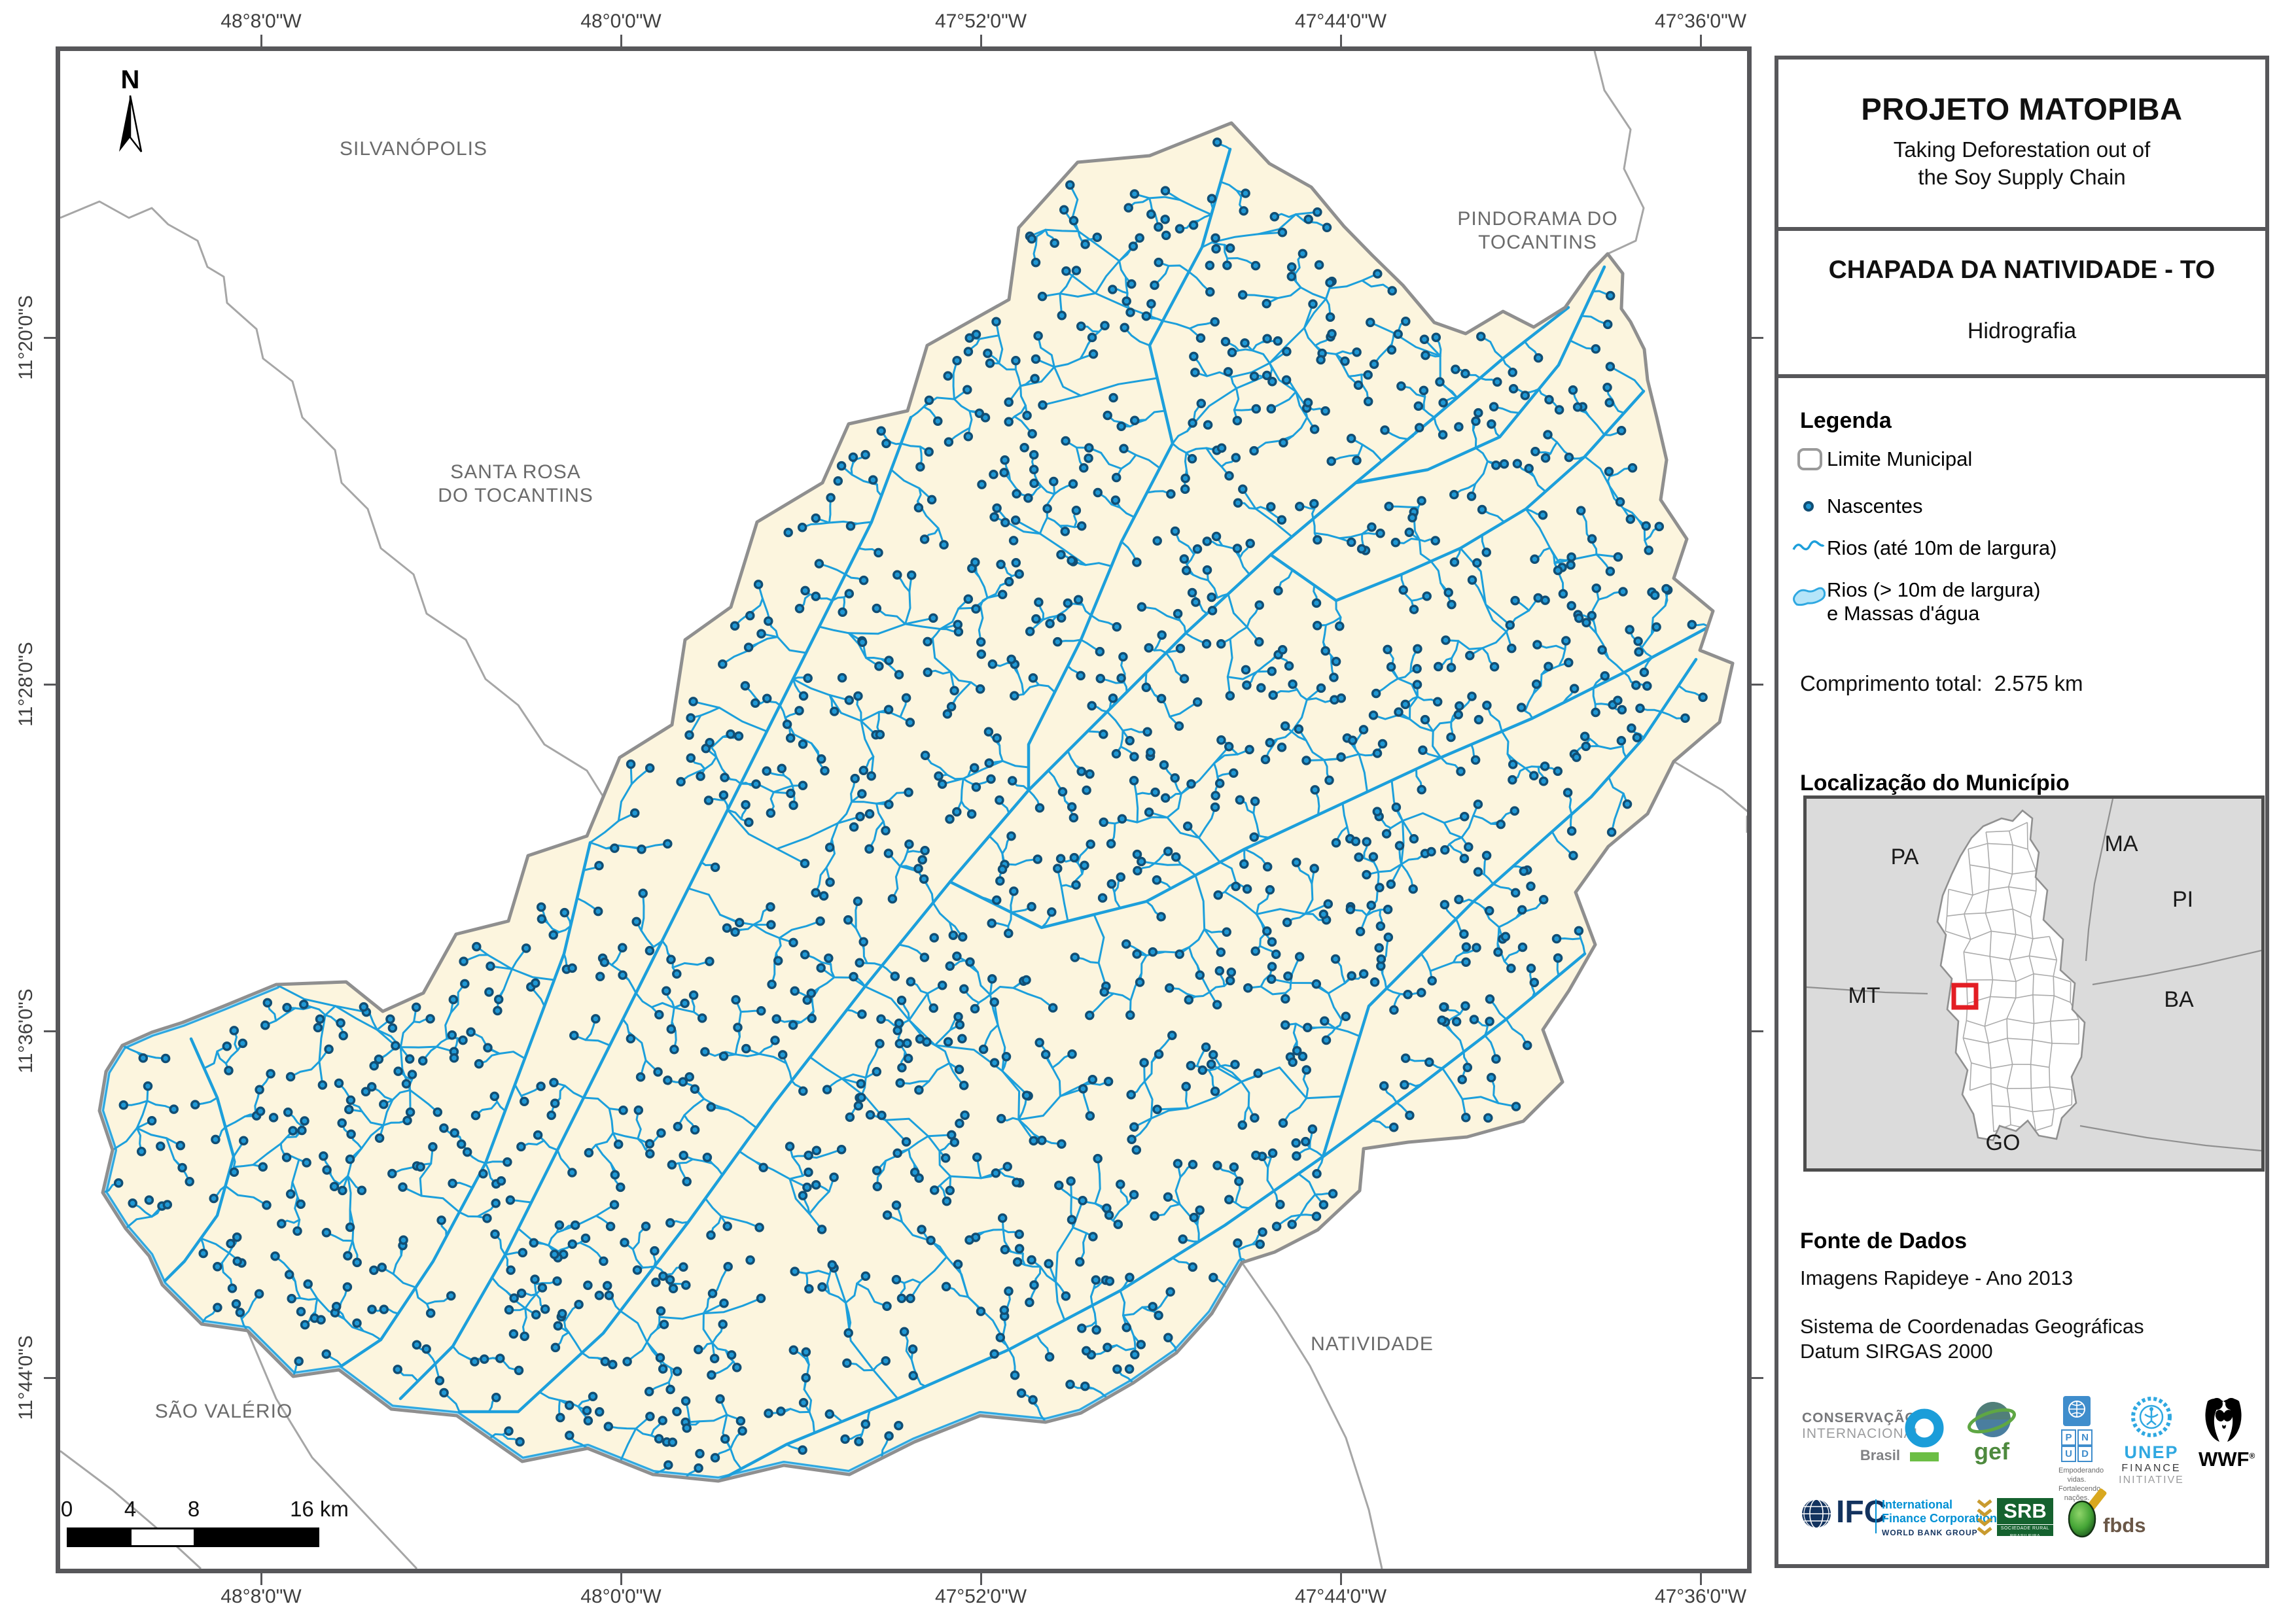 Image resolution: width=2296 pixels, height=1623 pixels. Describe the element at coordinates (1876, 1516) in the screenshot. I see `ifc-divider` at that location.